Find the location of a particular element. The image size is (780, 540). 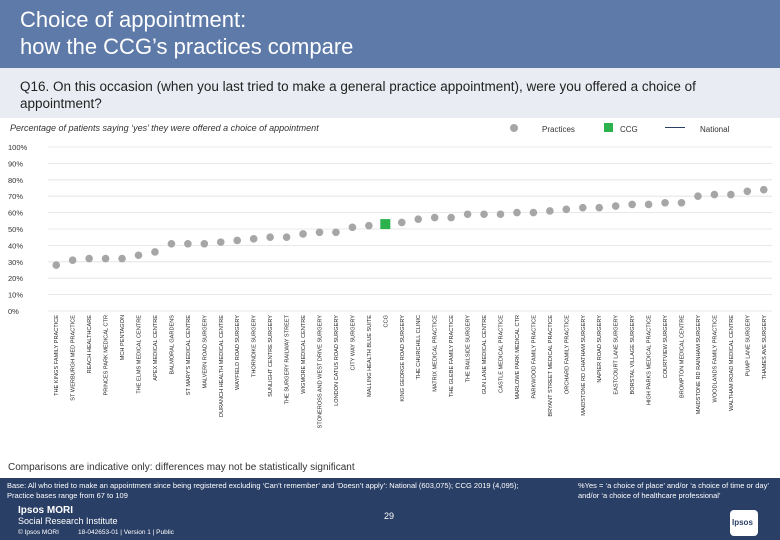

reference-text: 18-042653-01 | Version 1 | Public is located at coordinates (126, 532).